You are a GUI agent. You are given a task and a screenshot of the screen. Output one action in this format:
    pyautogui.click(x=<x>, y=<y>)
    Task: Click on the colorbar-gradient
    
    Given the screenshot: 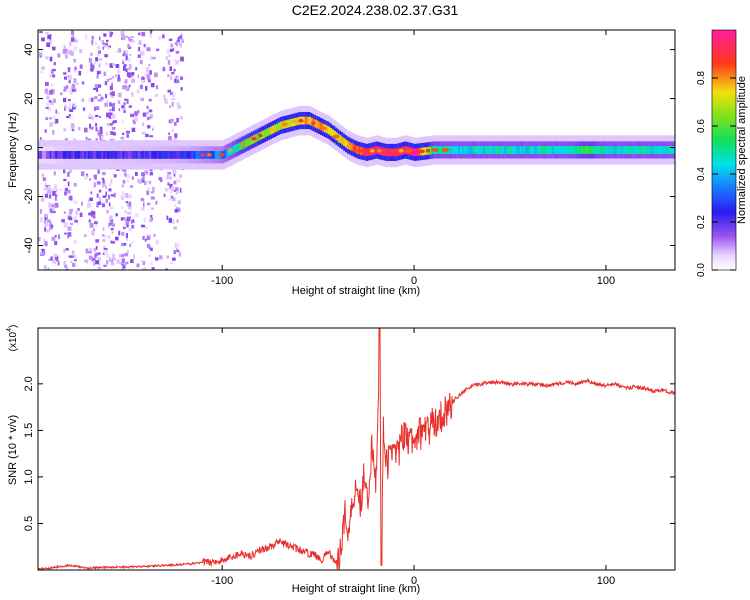 What is the action you would take?
    pyautogui.click(x=724, y=150)
    